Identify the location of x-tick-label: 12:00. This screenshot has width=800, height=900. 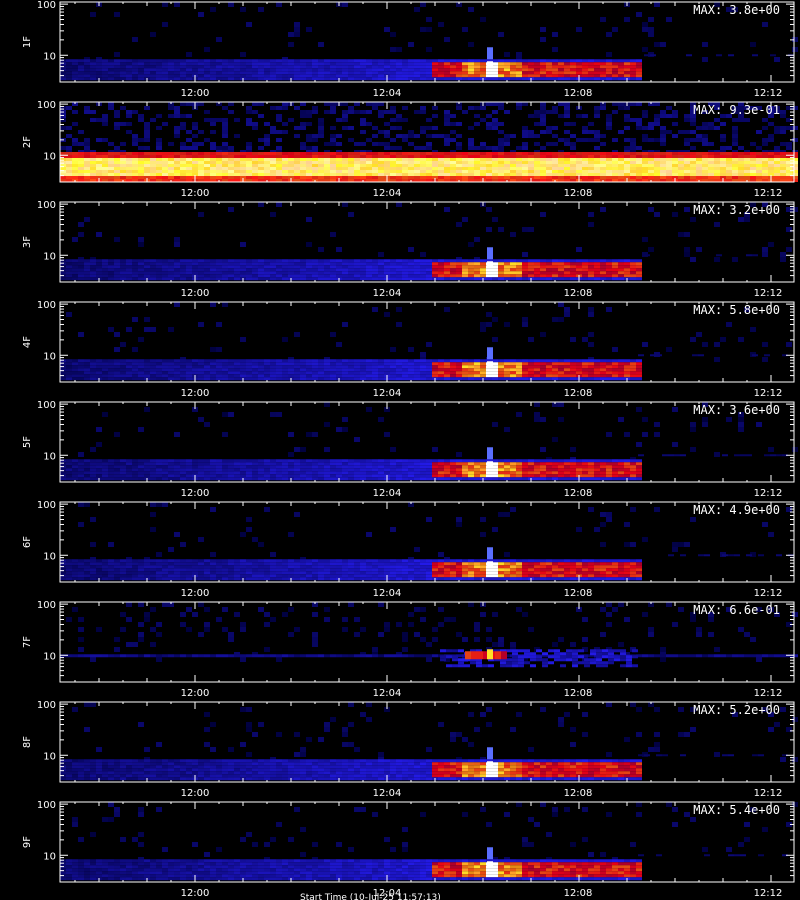
(195, 193).